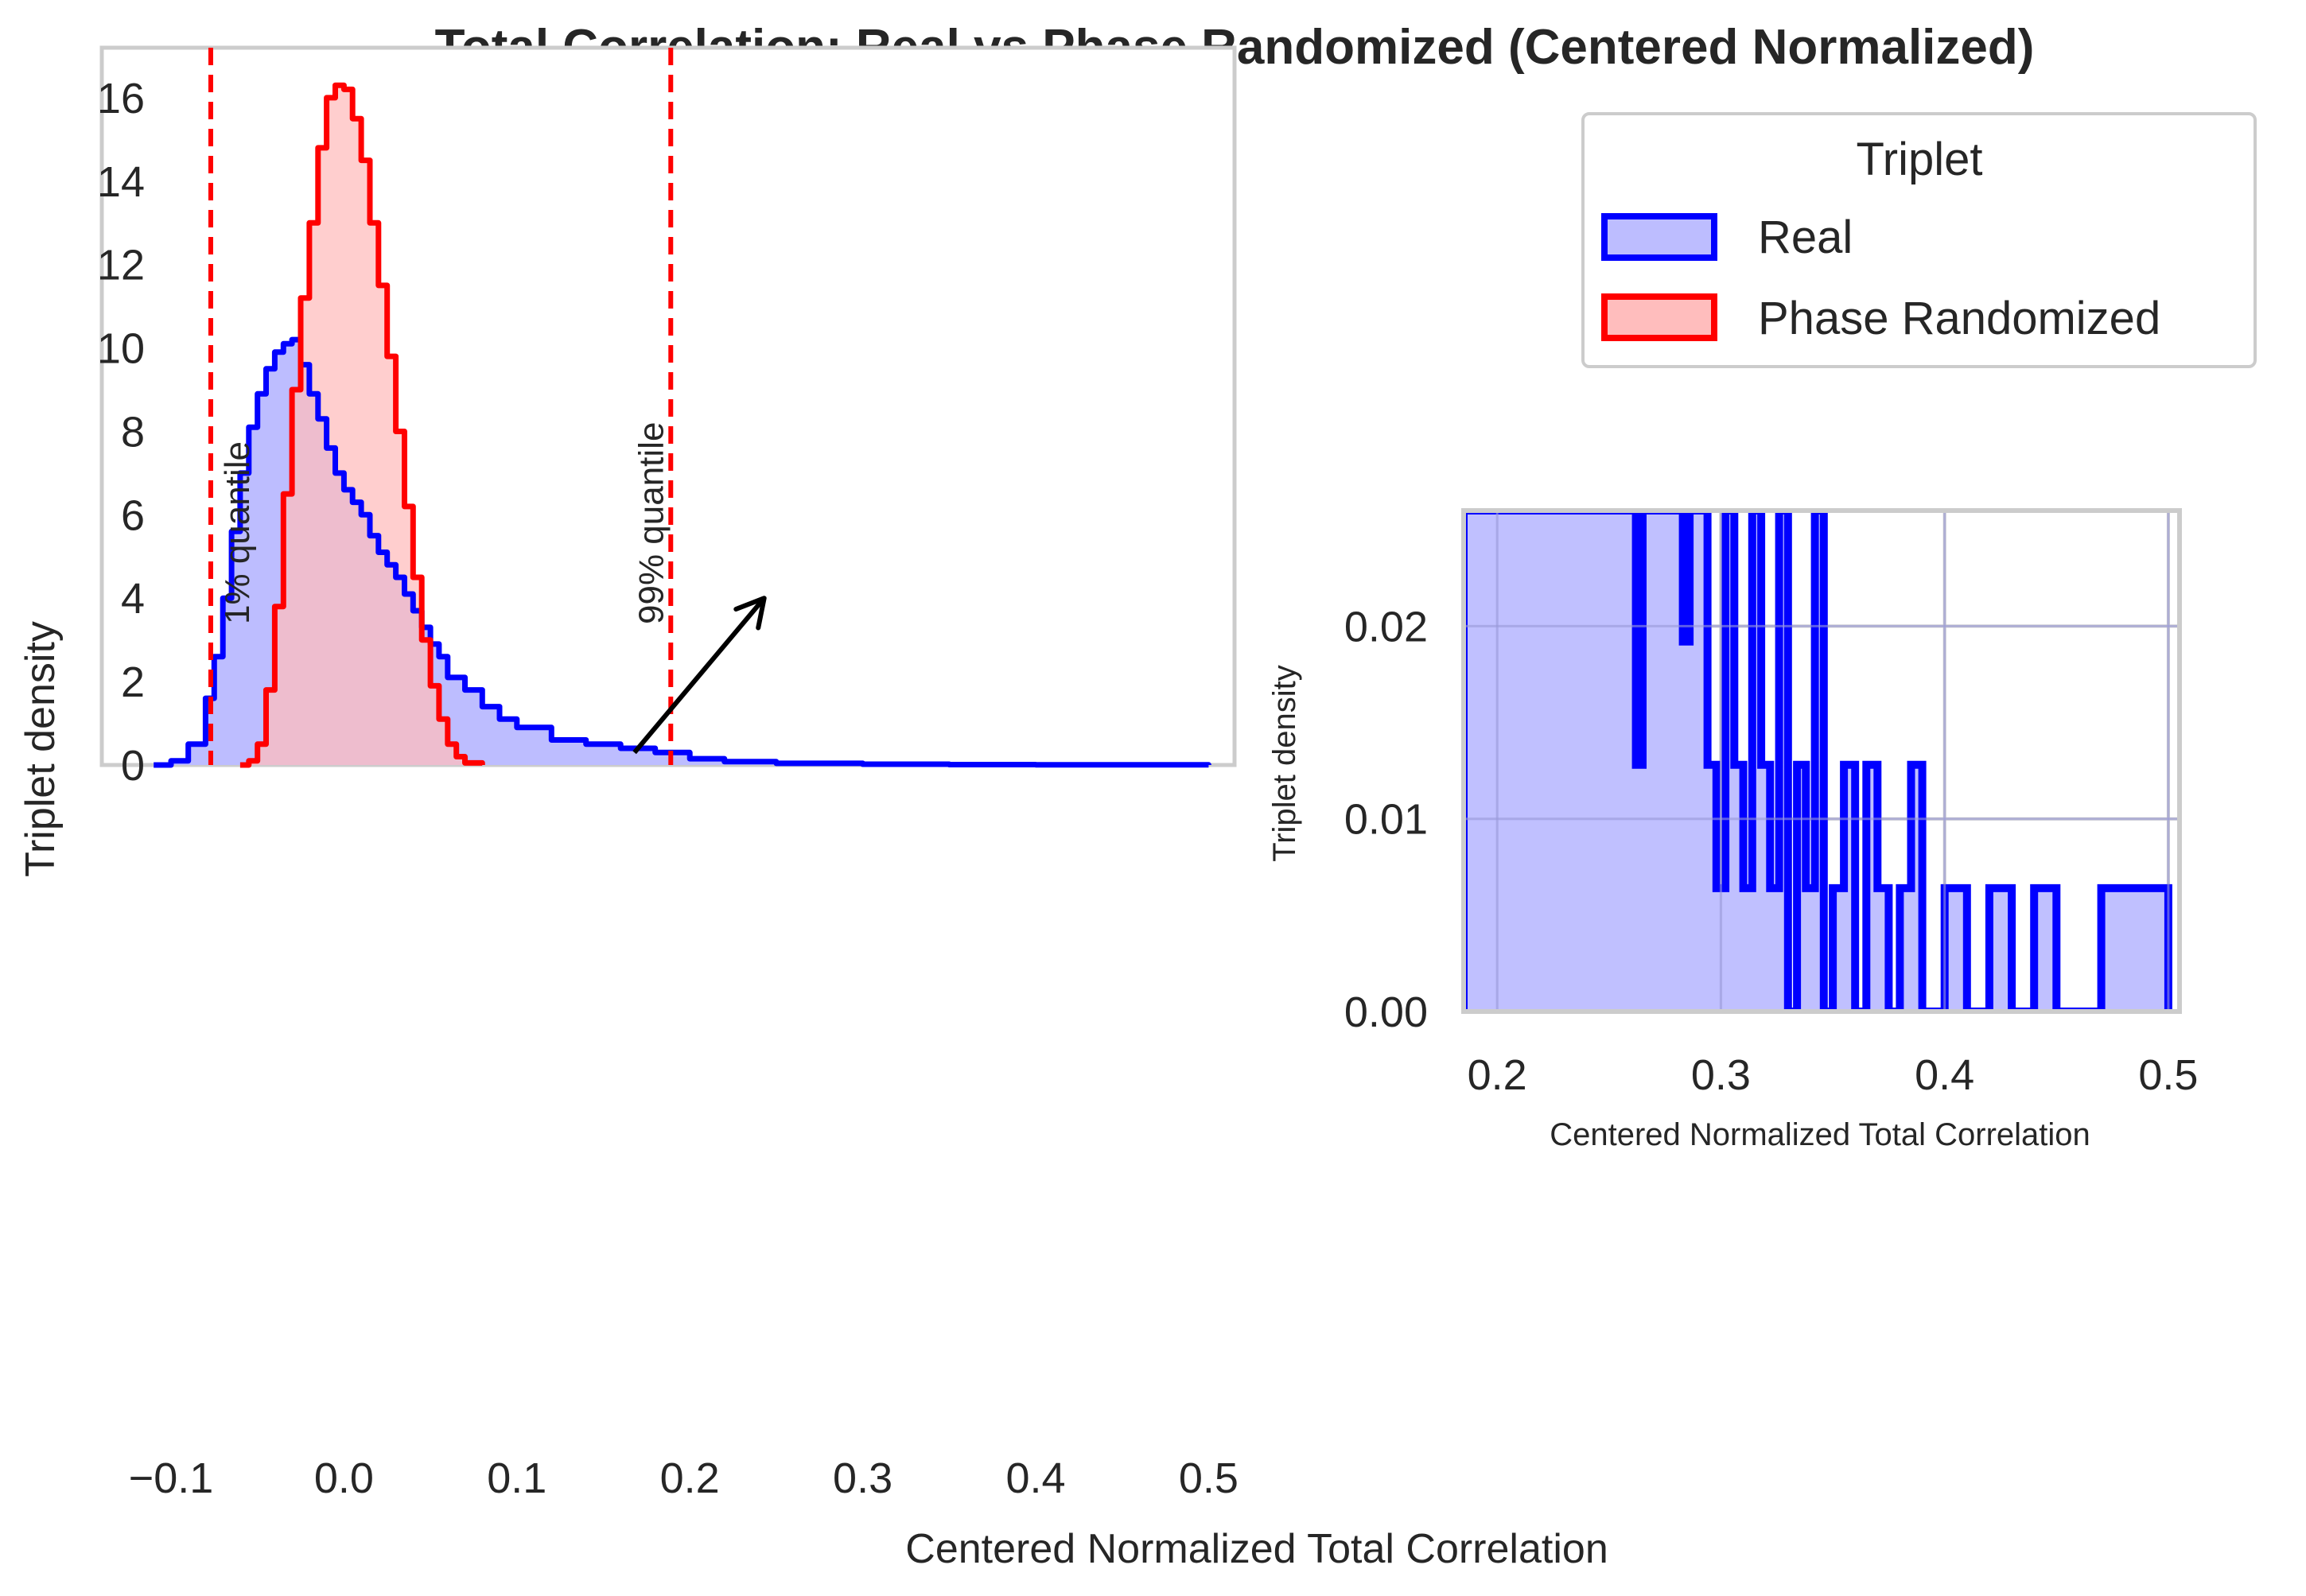 Image resolution: width=2306 pixels, height=1596 pixels. Describe the element at coordinates (690, 1478) in the screenshot. I see `x-tick-label: 0.2` at that location.